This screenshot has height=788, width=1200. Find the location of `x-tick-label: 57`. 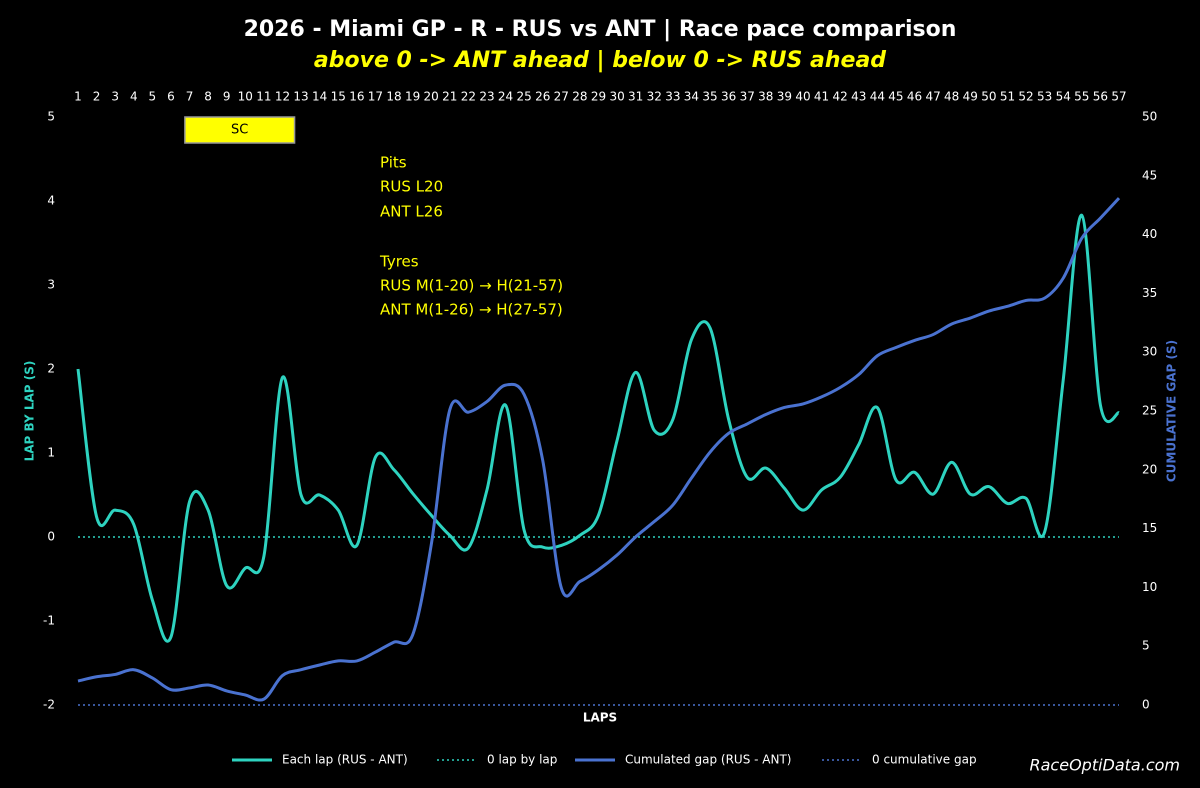

x-tick-label: 57 is located at coordinates (1118, 97).